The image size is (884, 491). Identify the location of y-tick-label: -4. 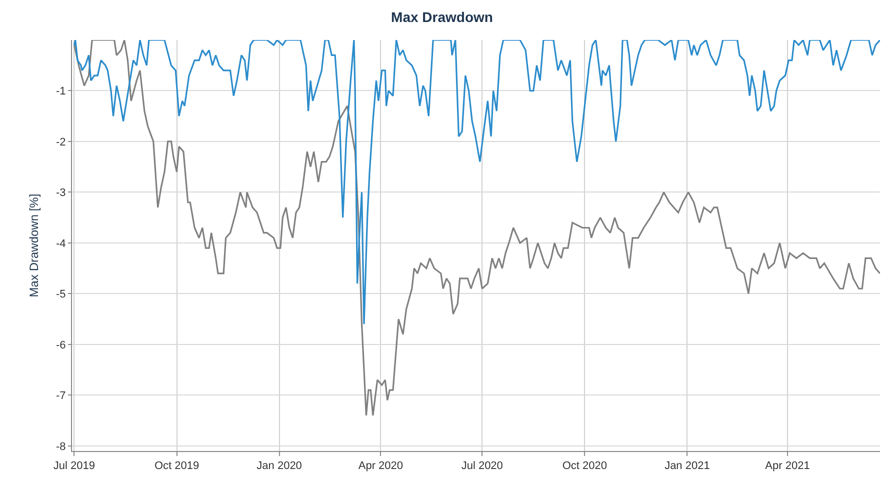
(61, 244).